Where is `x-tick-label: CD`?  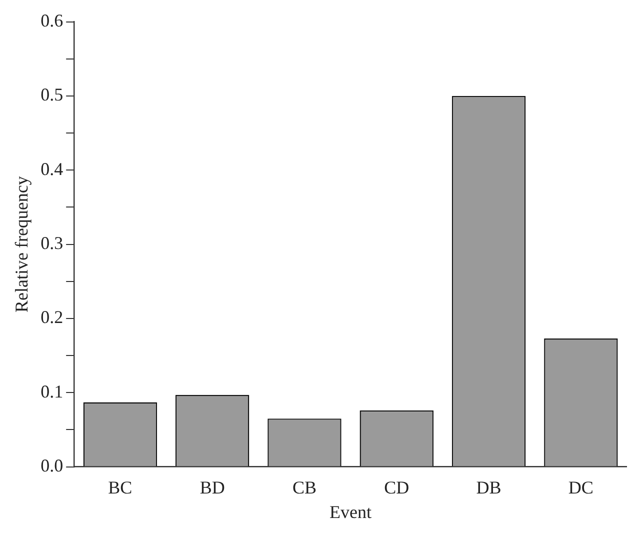 x-tick-label: CD is located at coordinates (397, 487).